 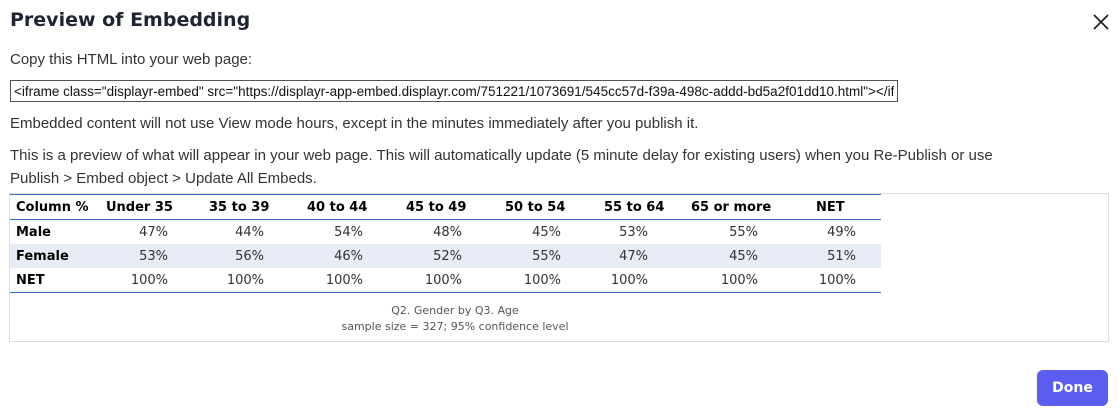 What do you see at coordinates (33, 232) in the screenshot?
I see `row-label: Male` at bounding box center [33, 232].